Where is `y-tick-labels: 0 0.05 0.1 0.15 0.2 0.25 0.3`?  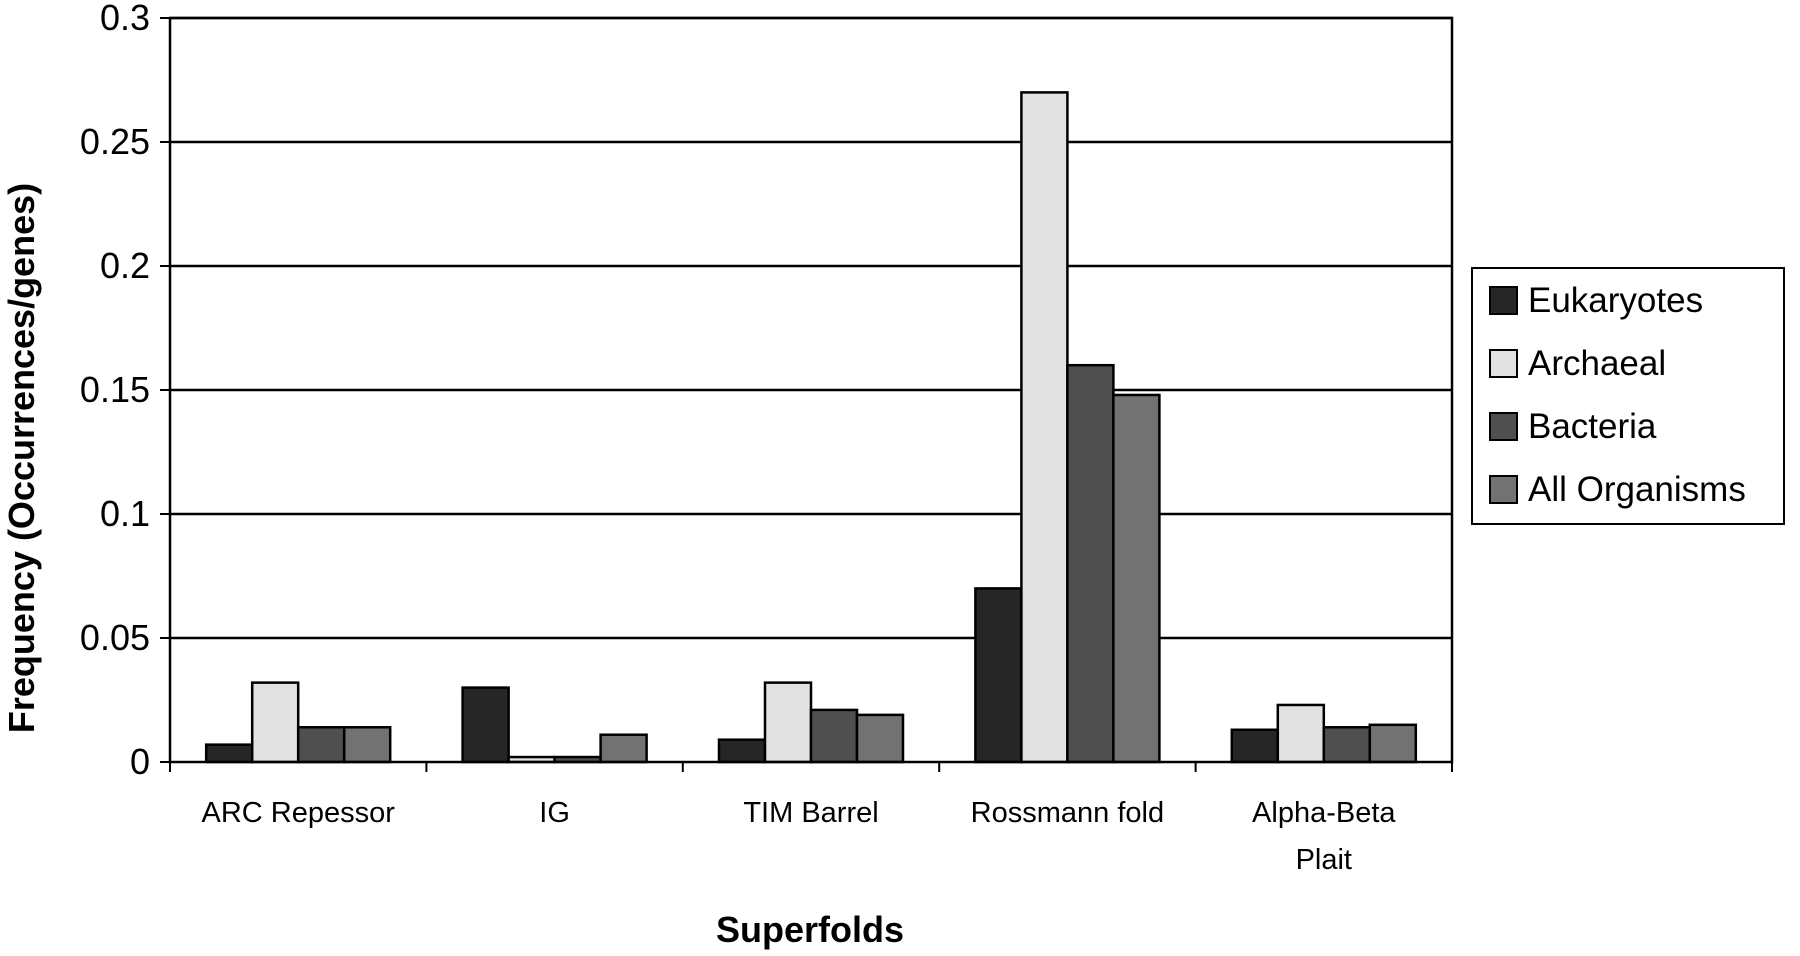
y-tick-labels: 0 0.05 0.1 0.15 0.2 0.25 0.3 is located at coordinates (115, 391).